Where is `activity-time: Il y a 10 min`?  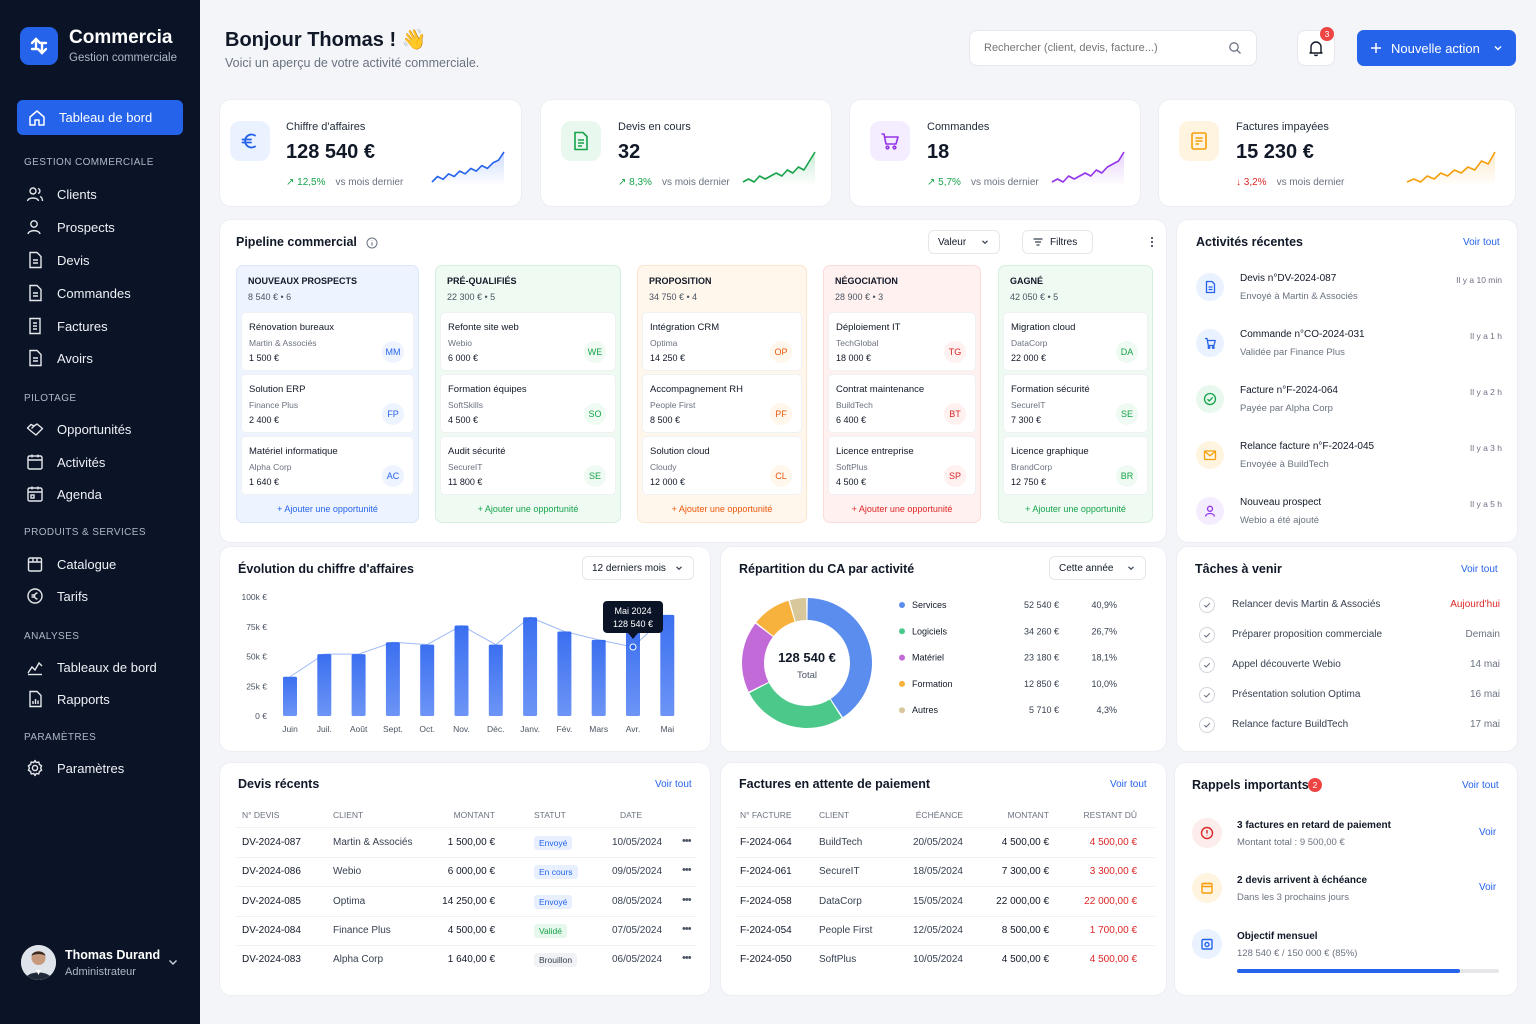
activity-time: Il y a 10 min is located at coordinates (1479, 280).